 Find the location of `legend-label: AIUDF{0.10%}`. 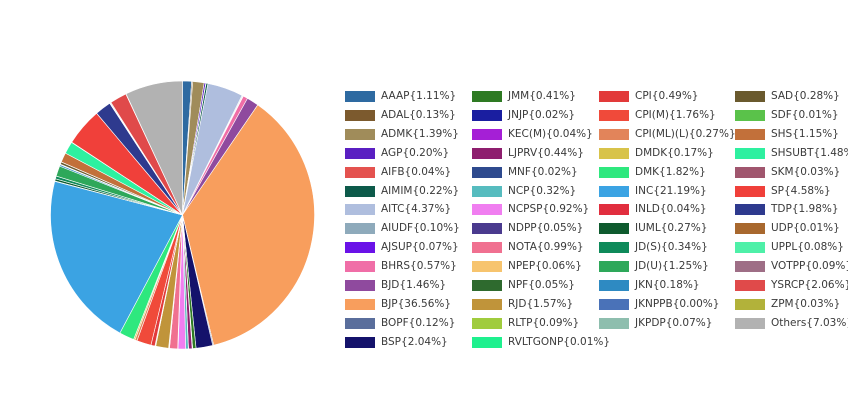

legend-label: AIUDF{0.10%} is located at coordinates (420, 228).